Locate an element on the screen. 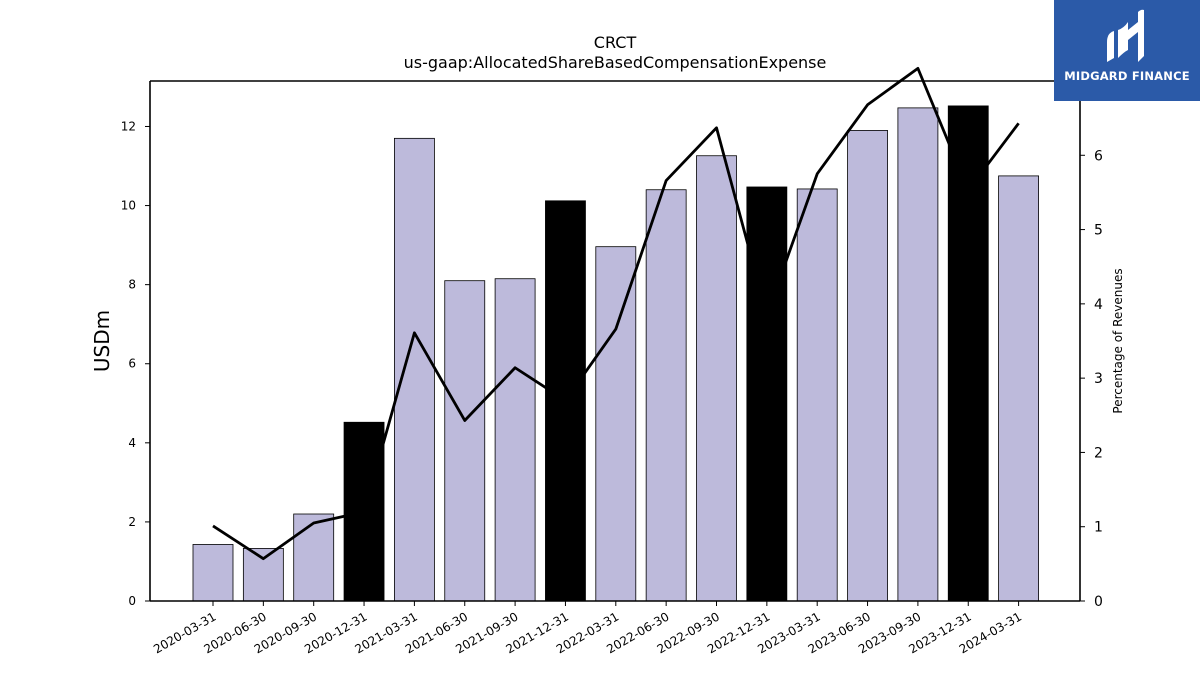 Image resolution: width=1200 pixels, height=675 pixels. y-axis-label: USDm is located at coordinates (102, 341).